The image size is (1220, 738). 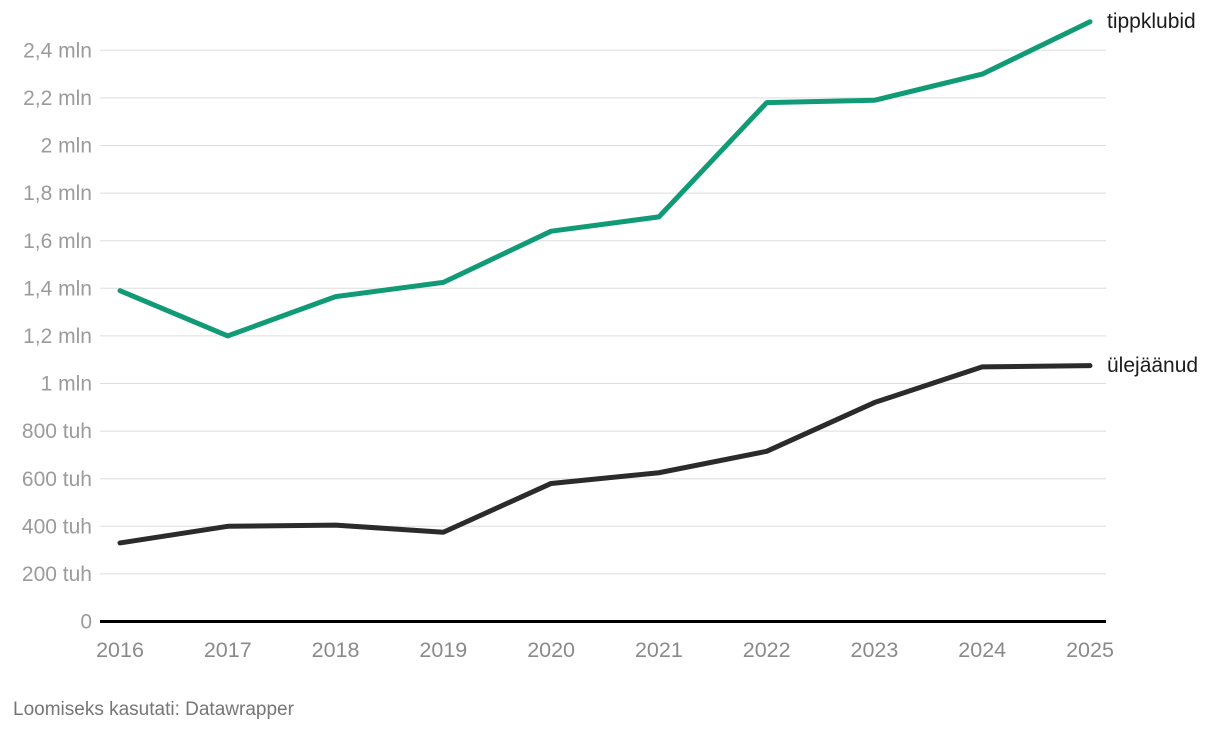 What do you see at coordinates (767, 650) in the screenshot?
I see `x-axis-tick-label: 2022` at bounding box center [767, 650].